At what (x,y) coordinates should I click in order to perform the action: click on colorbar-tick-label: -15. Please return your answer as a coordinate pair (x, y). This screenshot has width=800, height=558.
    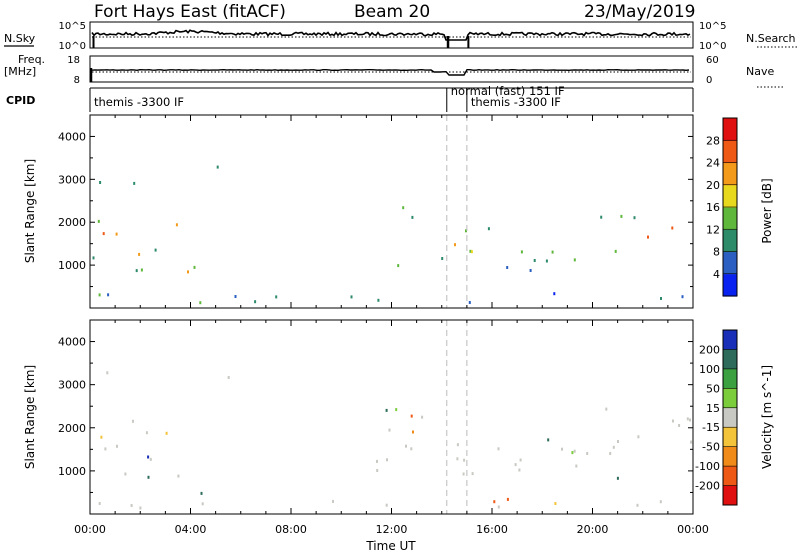
    Looking at the image, I should click on (711, 427).